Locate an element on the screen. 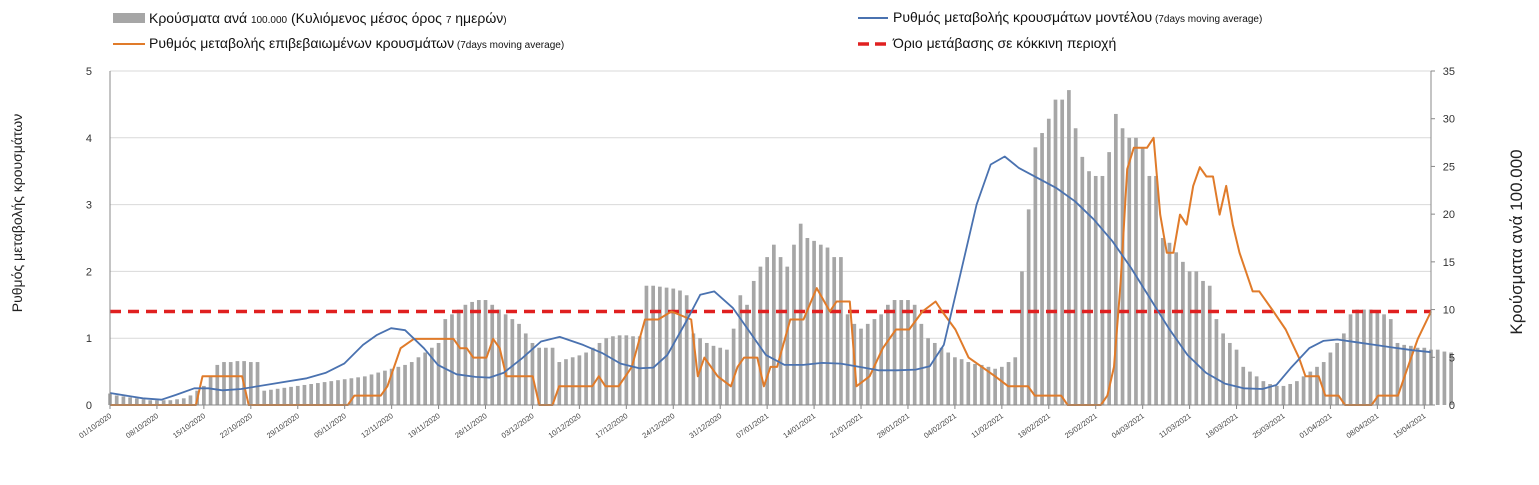 This screenshot has width=1539, height=485. y-right-tick: 25 is located at coordinates (1449, 167).